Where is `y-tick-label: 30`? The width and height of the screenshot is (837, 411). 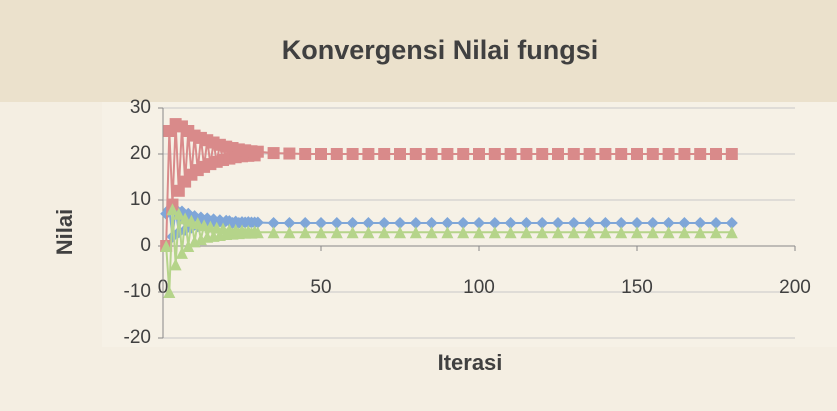
y-tick-label: 30 is located at coordinates (140, 107).